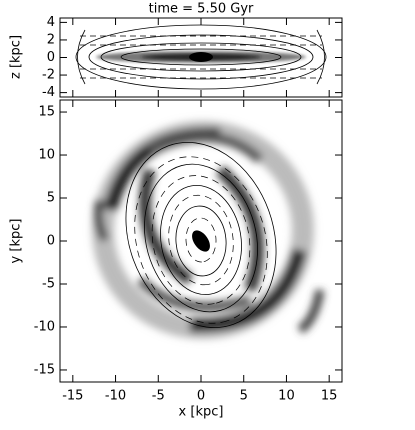 This screenshot has width=415, height=430. I want to click on y-axis-label: z [kpc], so click(16, 57).